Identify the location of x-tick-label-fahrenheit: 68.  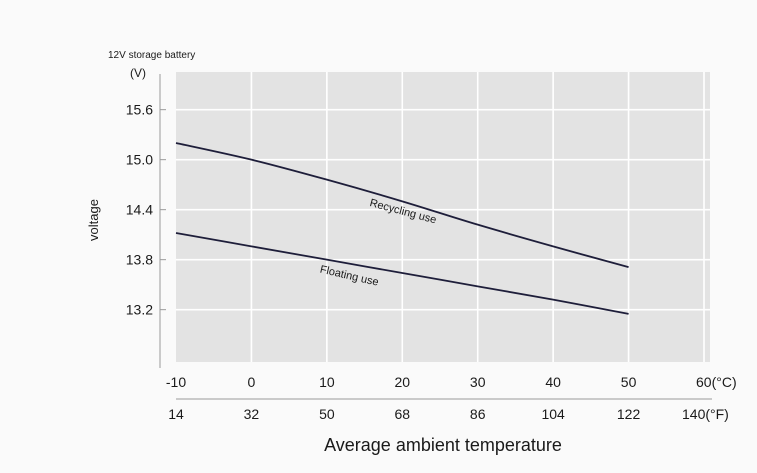
(402, 414).